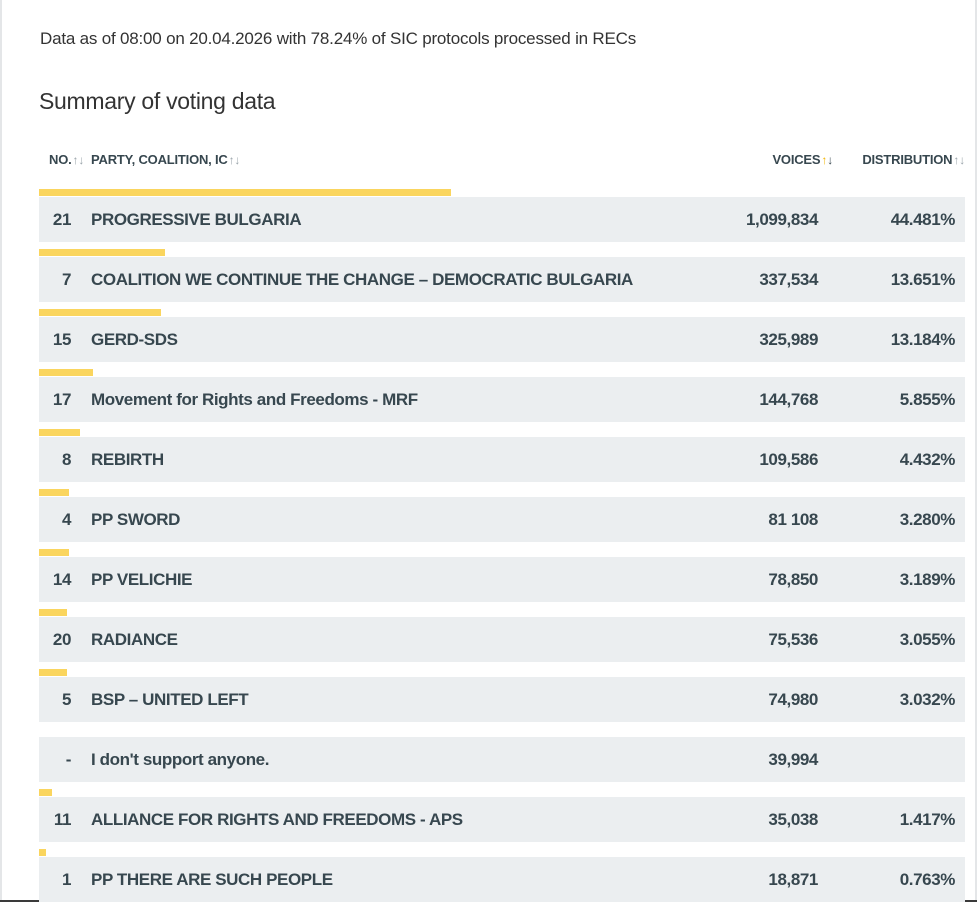 This screenshot has height=902, width=977. Describe the element at coordinates (793, 879) in the screenshot. I see `vote-count: 18,871` at that location.